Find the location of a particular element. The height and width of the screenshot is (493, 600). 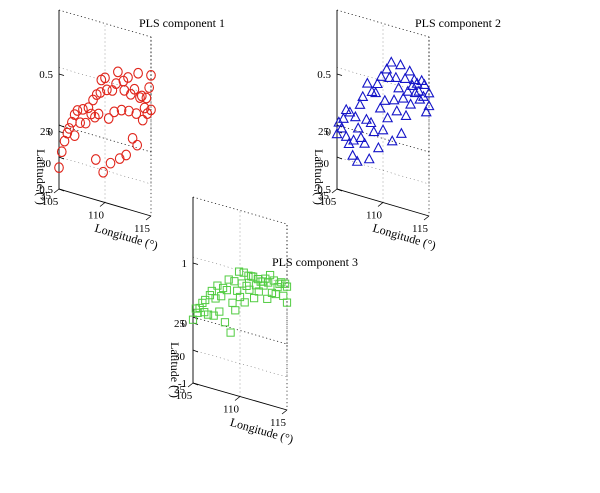

z-tick-label: 0.5 is located at coordinates (324, 75).